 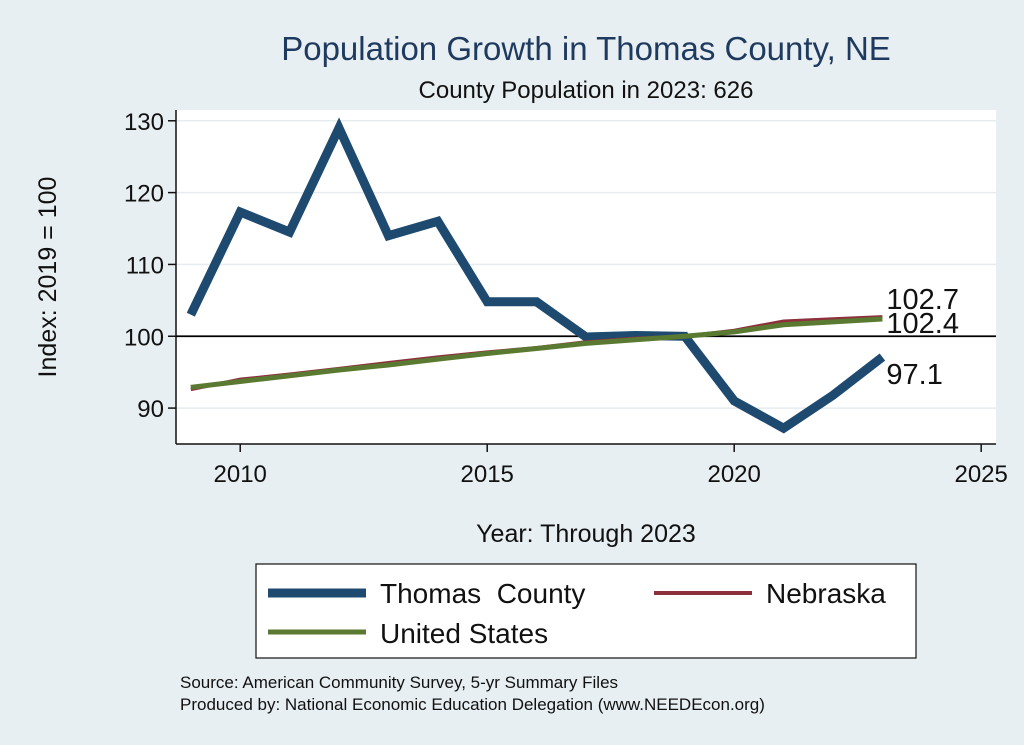 What do you see at coordinates (150, 409) in the screenshot?
I see `y-tick-label: 90` at bounding box center [150, 409].